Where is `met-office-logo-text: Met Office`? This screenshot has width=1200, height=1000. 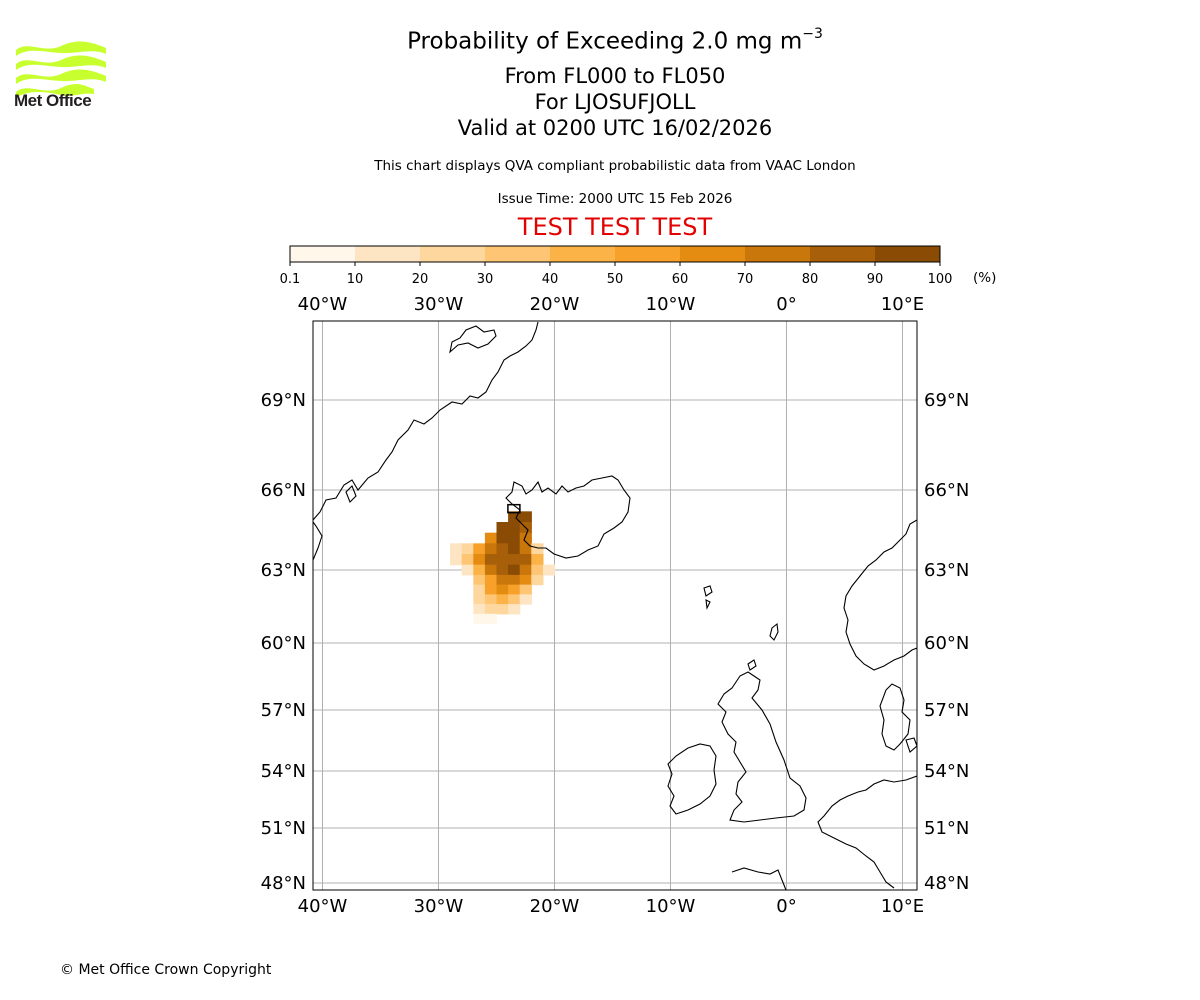
met-office-logo-text: Met Office is located at coordinates (53, 100).